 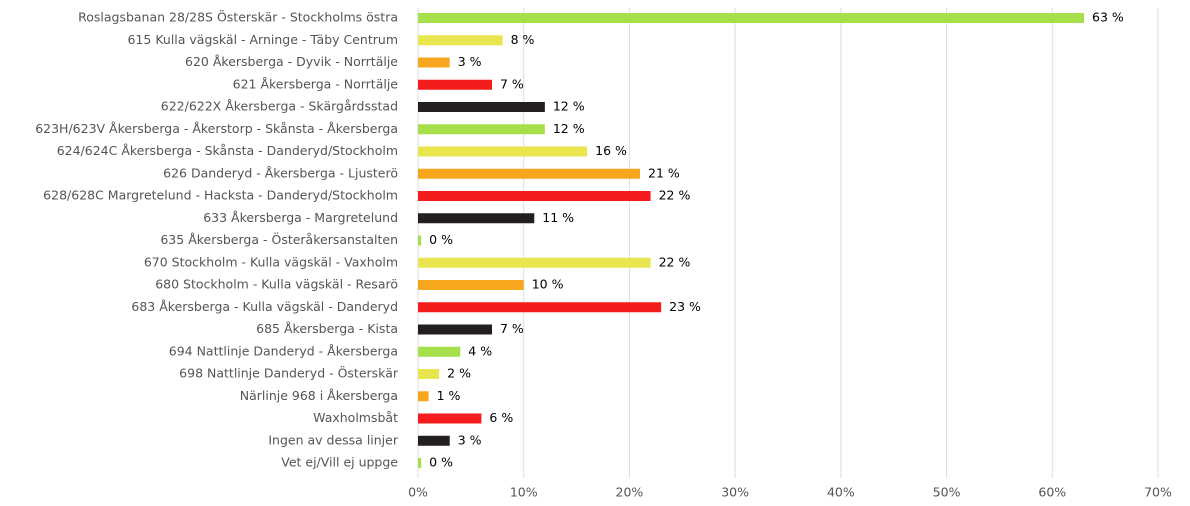 I want to click on value-label: 8 %, so click(x=523, y=39).